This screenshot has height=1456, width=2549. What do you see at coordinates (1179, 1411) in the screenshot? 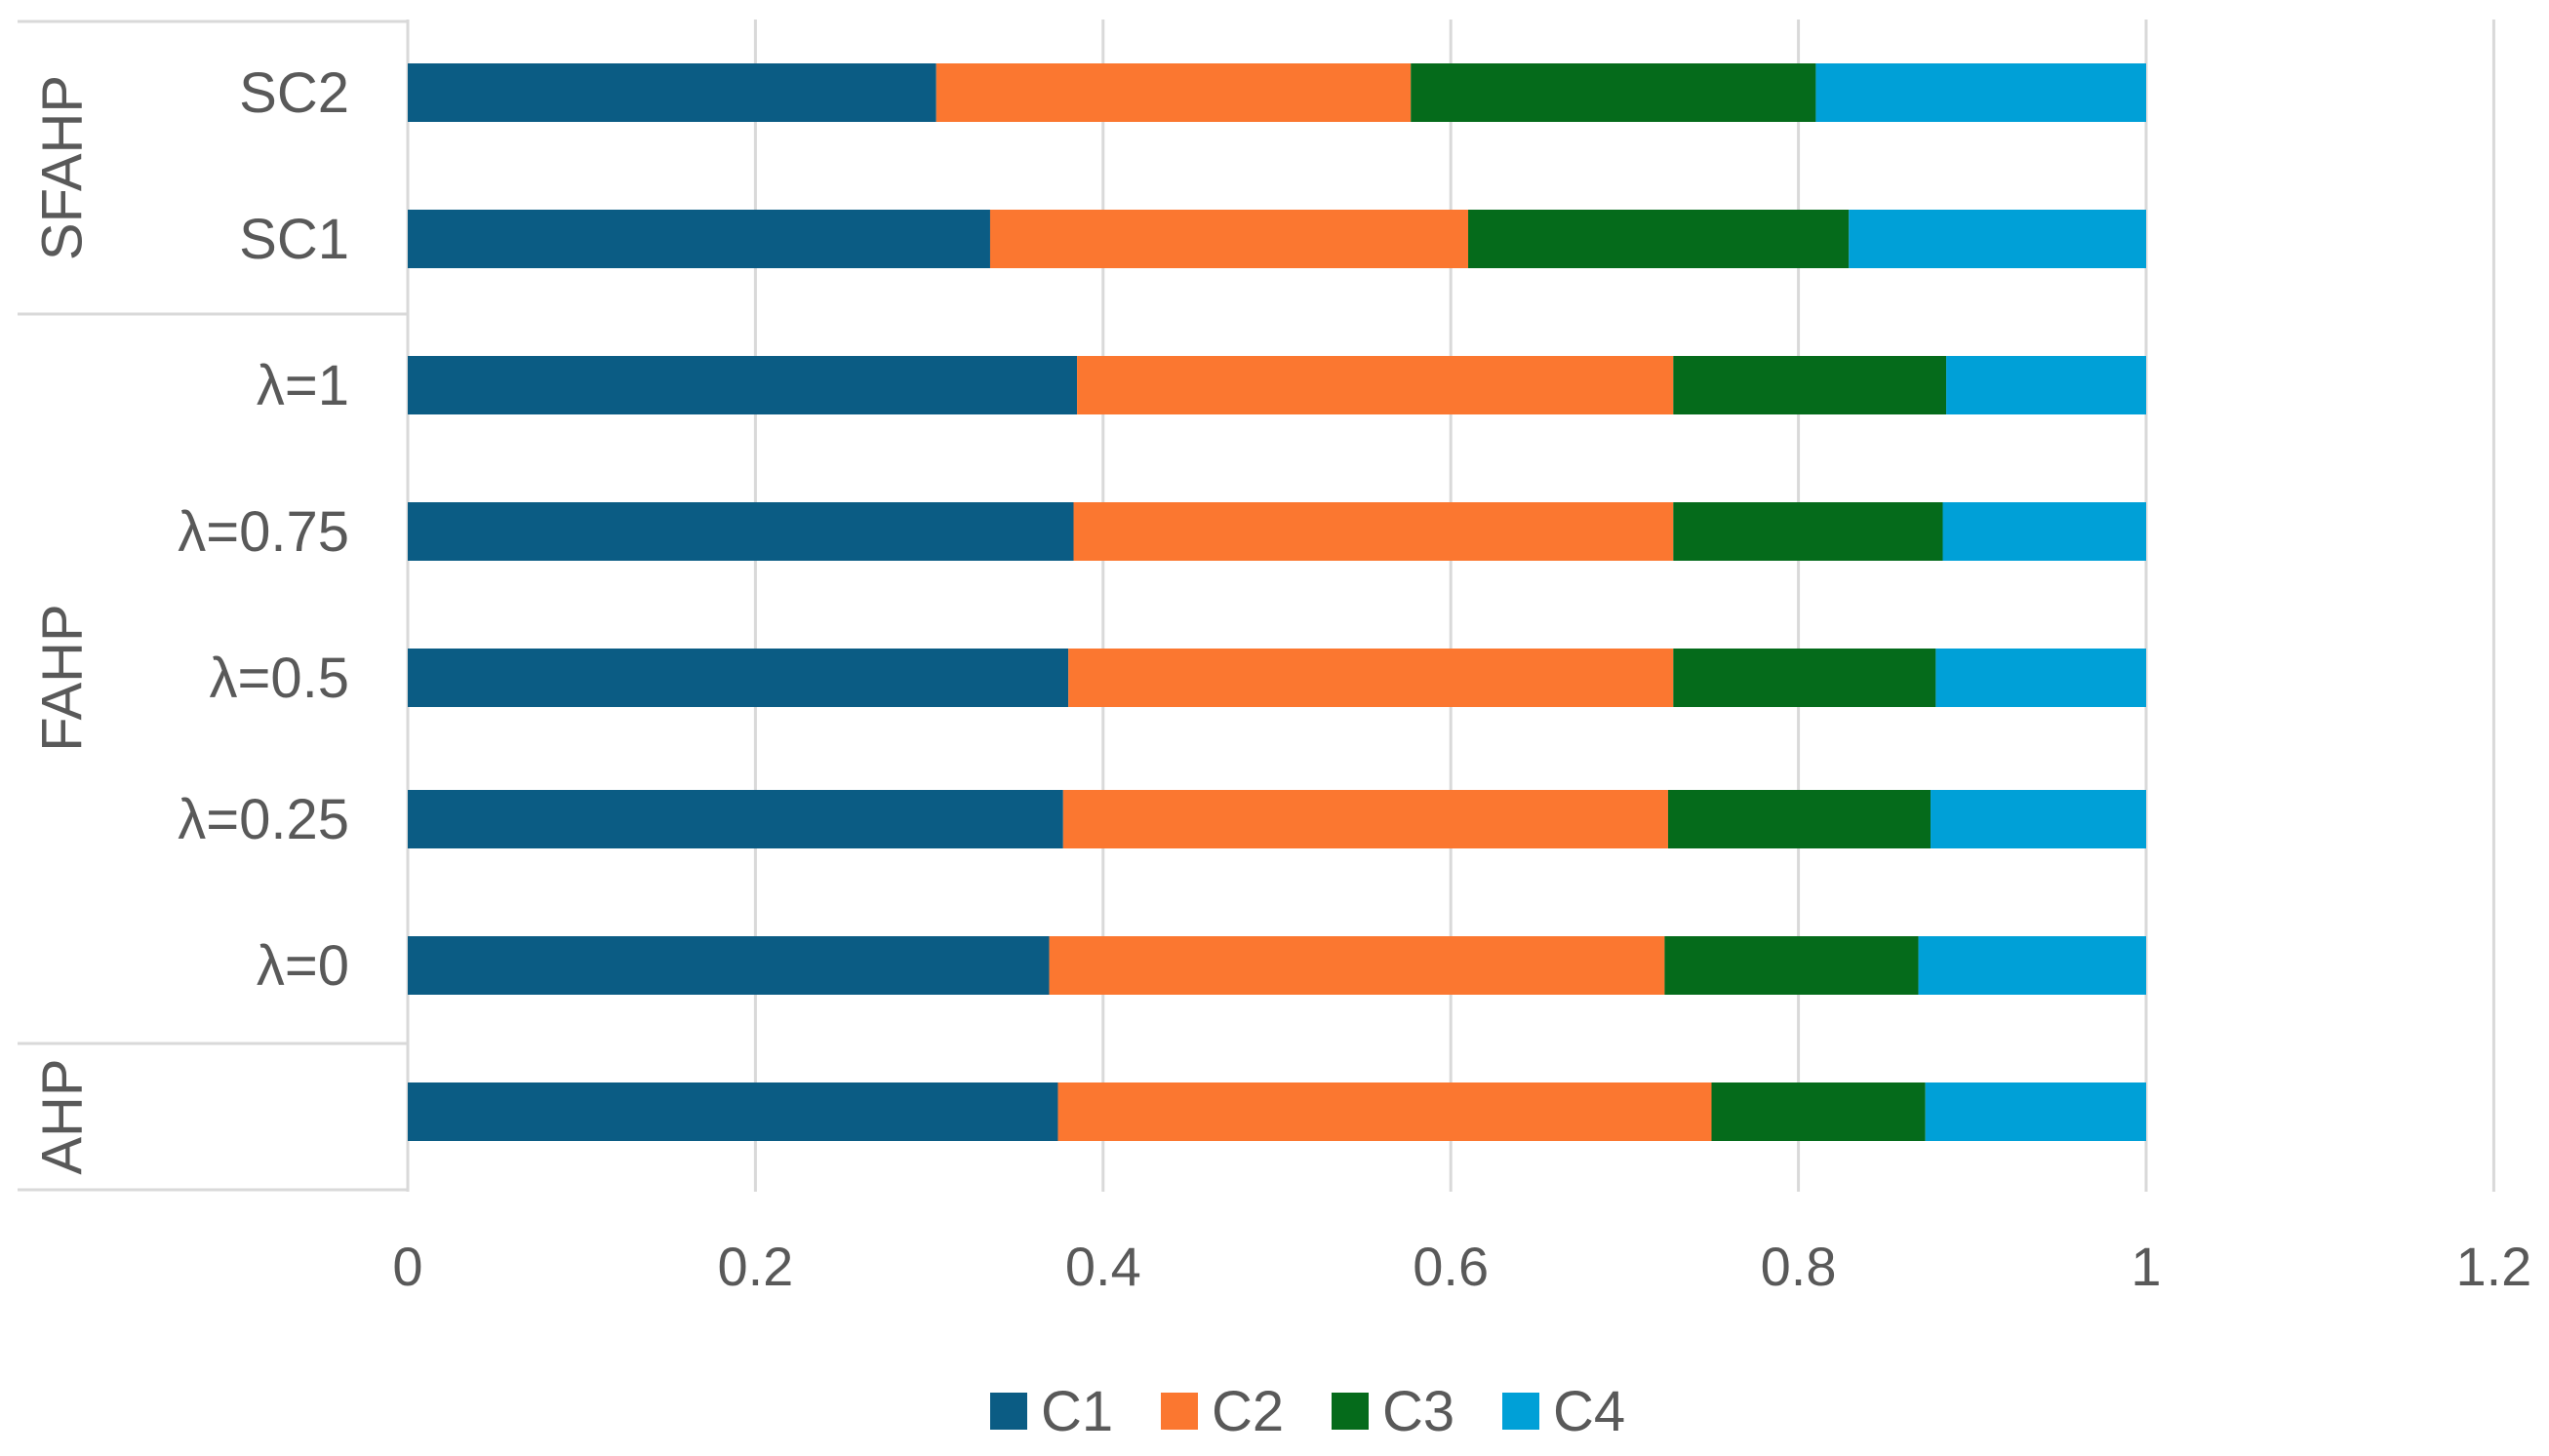
I see `legend-swatch-c2` at bounding box center [1179, 1411].